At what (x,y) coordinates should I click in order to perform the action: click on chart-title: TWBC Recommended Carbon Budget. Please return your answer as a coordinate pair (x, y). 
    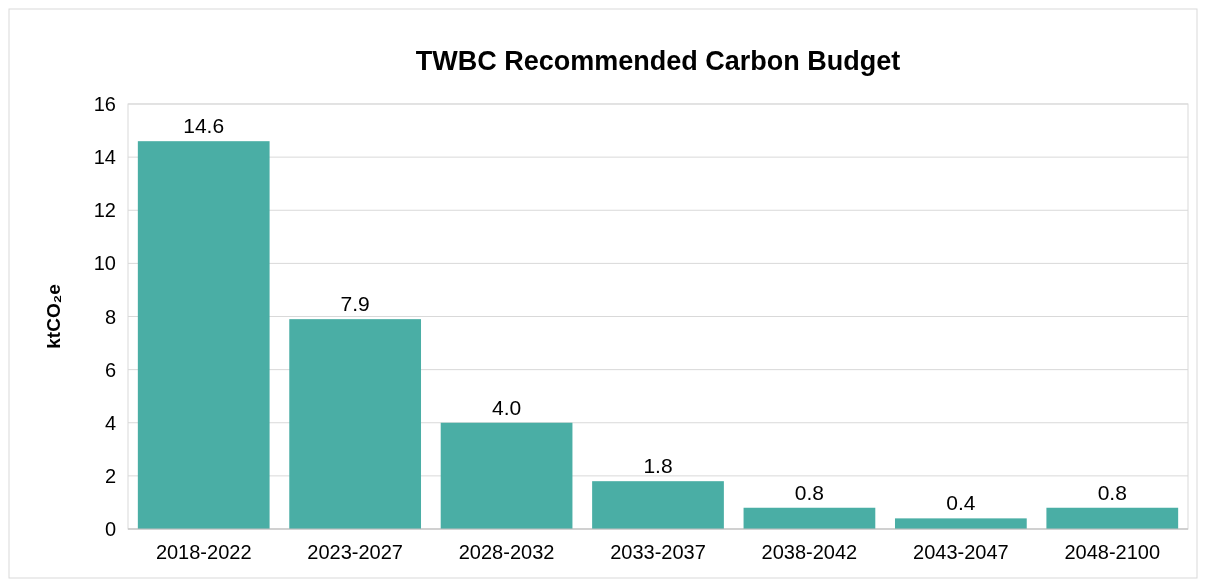
    Looking at the image, I should click on (658, 61).